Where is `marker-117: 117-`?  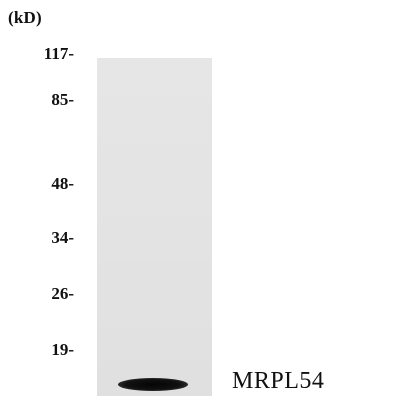 marker-117: 117- is located at coordinates (58, 53).